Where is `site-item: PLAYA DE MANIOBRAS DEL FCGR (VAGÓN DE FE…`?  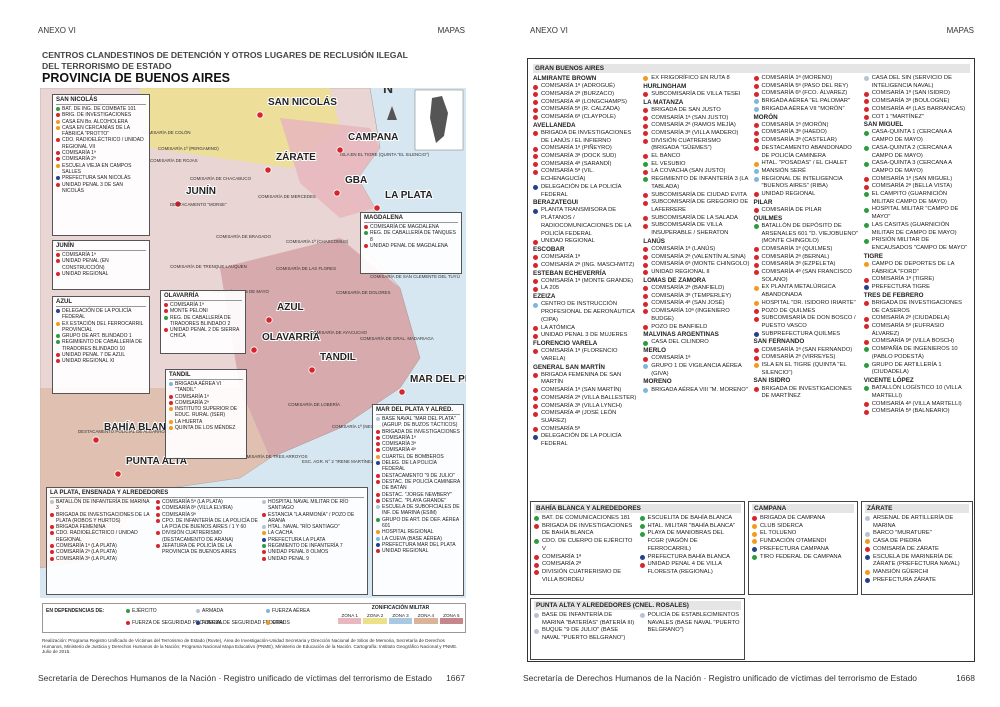 site-item: PLAYA DE MANIOBRAS DEL FCGR (VAGÓN DE FE… is located at coordinates (690, 541).